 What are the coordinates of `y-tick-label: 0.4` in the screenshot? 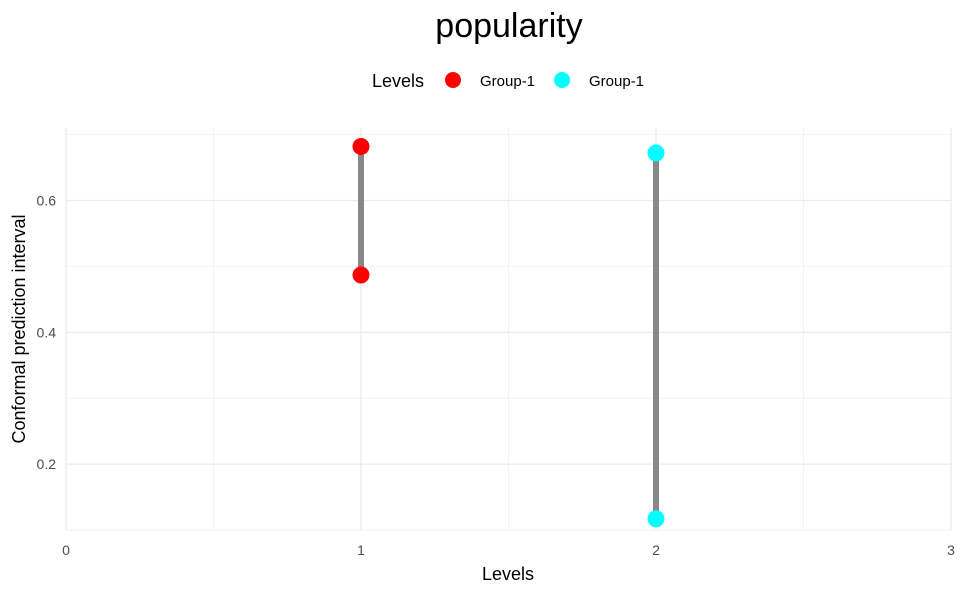 It's located at (47, 332).